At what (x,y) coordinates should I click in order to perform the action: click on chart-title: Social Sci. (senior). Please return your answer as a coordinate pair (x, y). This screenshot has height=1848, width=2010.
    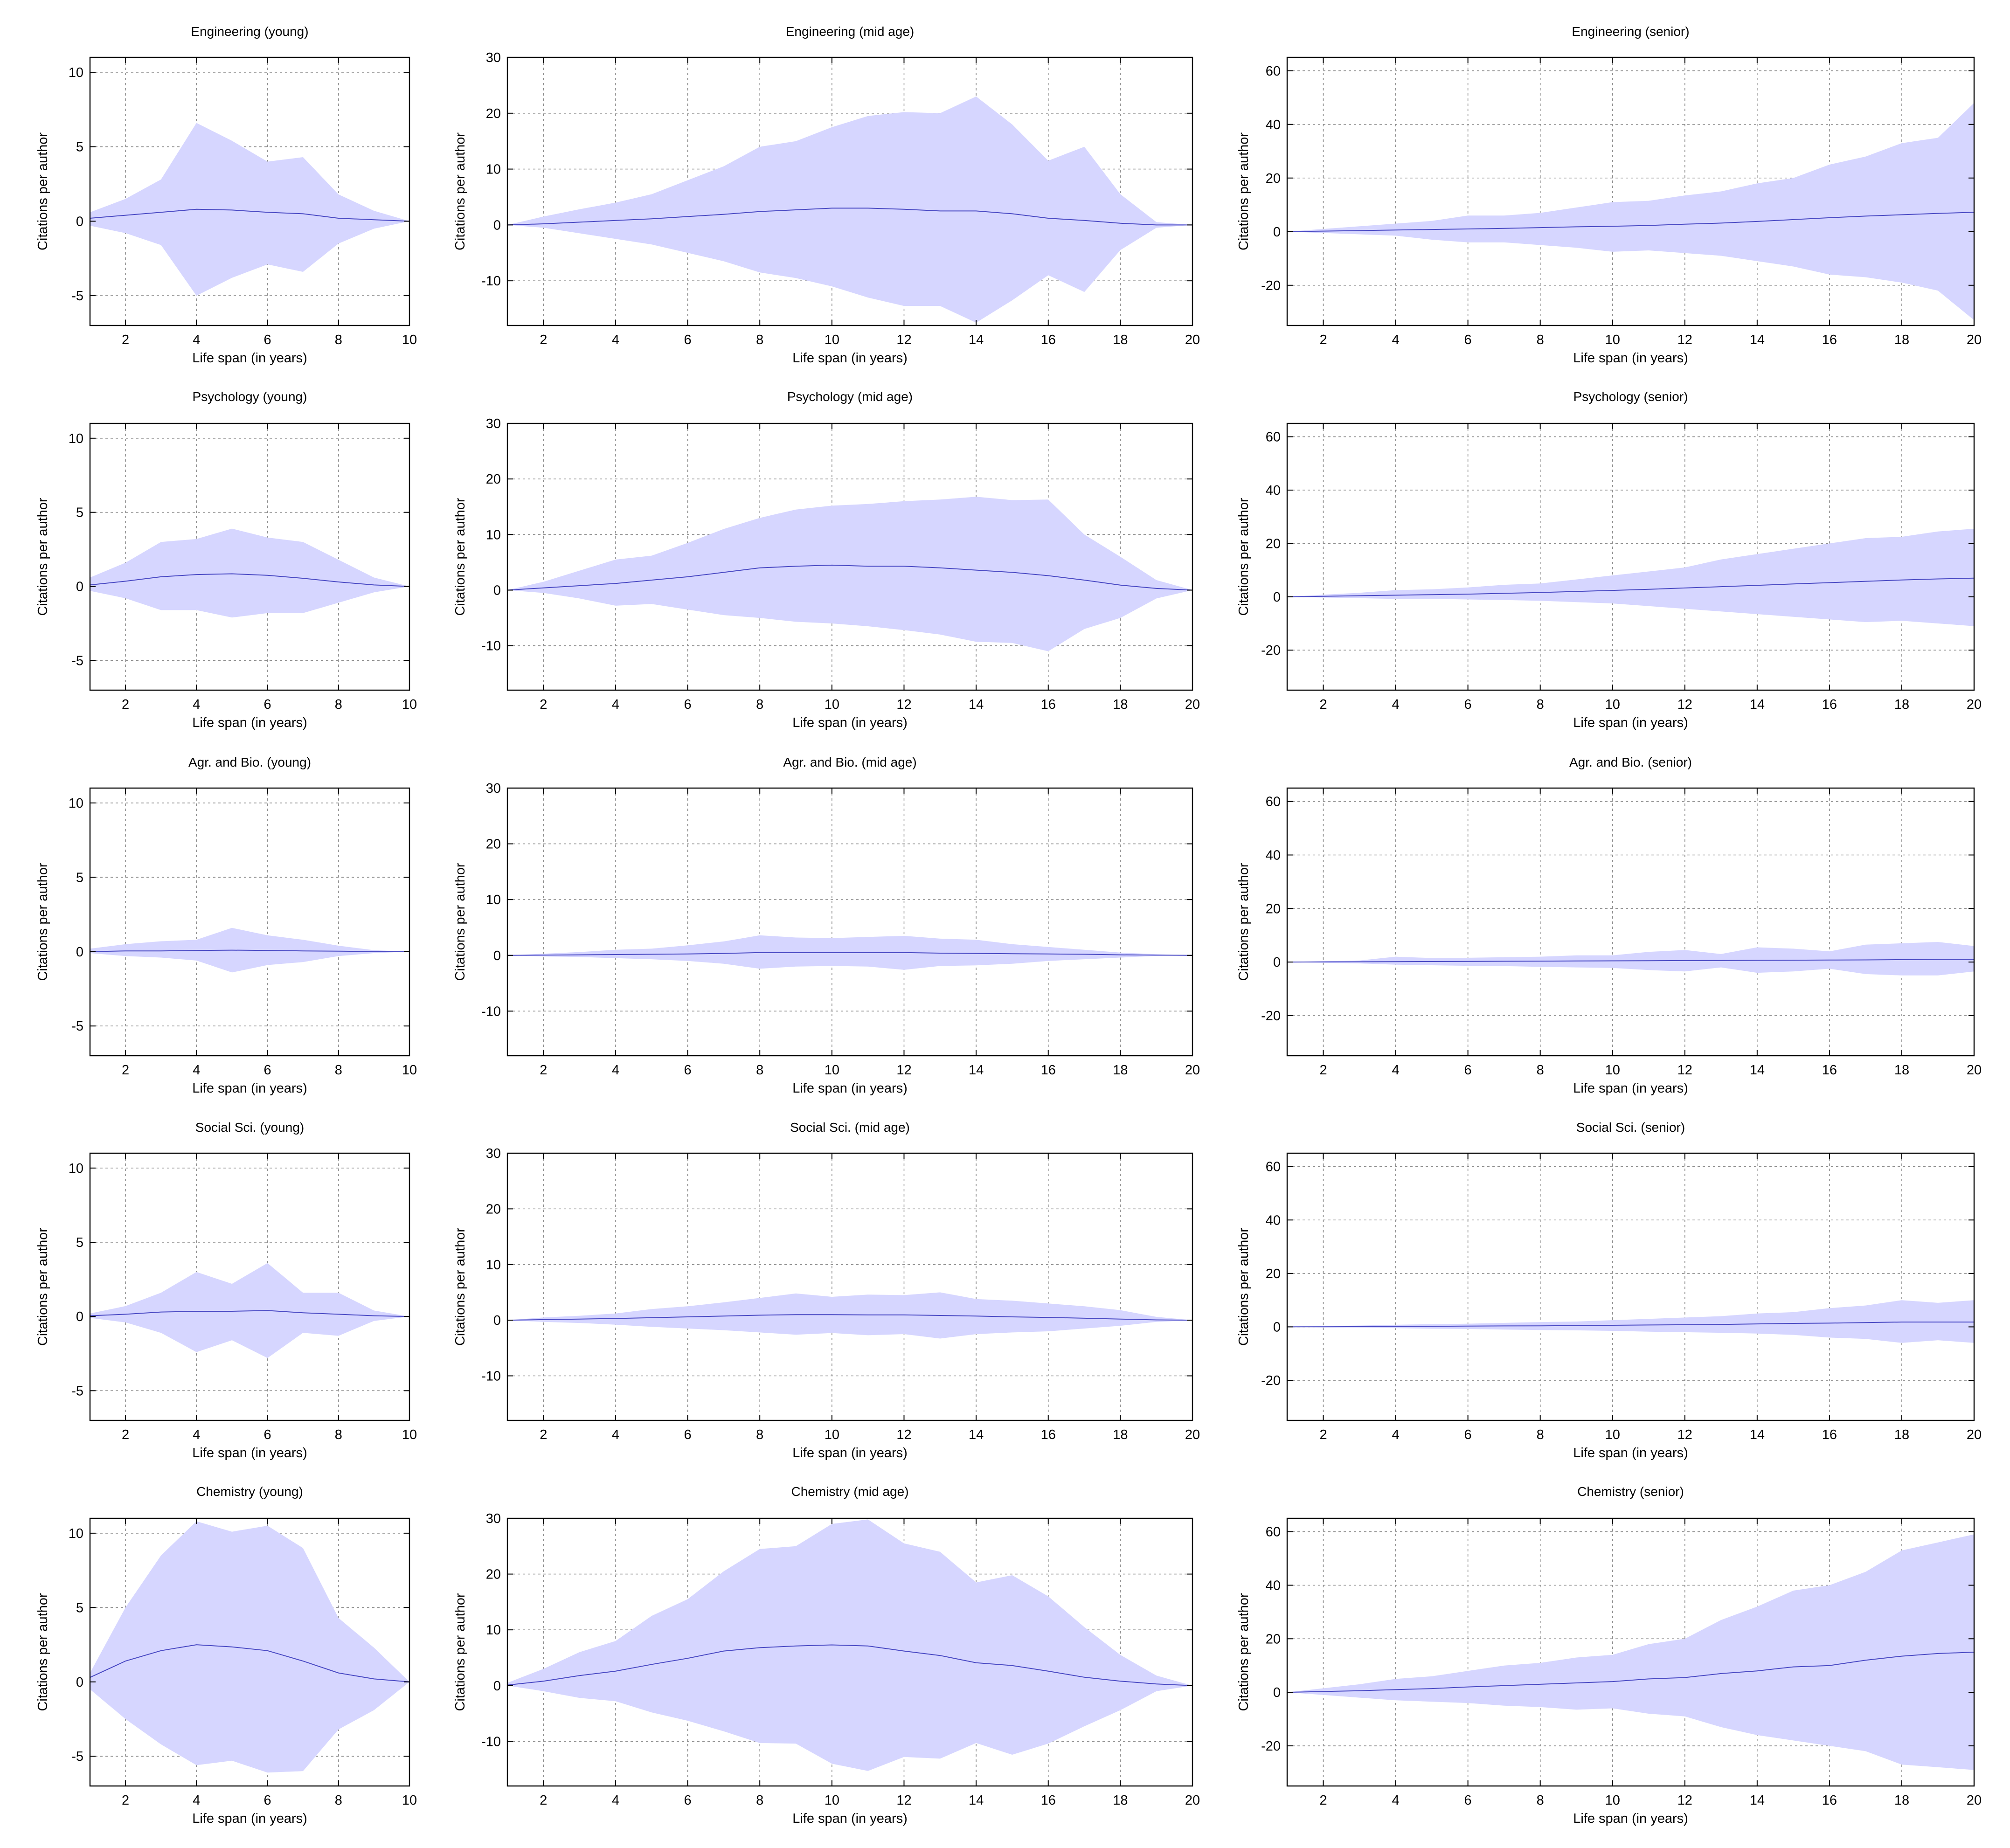
    Looking at the image, I should click on (1630, 1127).